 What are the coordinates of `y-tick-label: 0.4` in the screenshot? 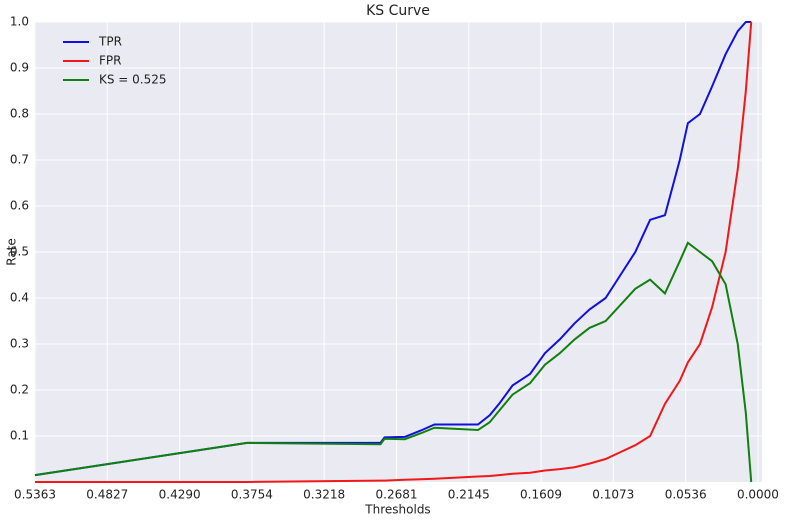 It's located at (19, 298).